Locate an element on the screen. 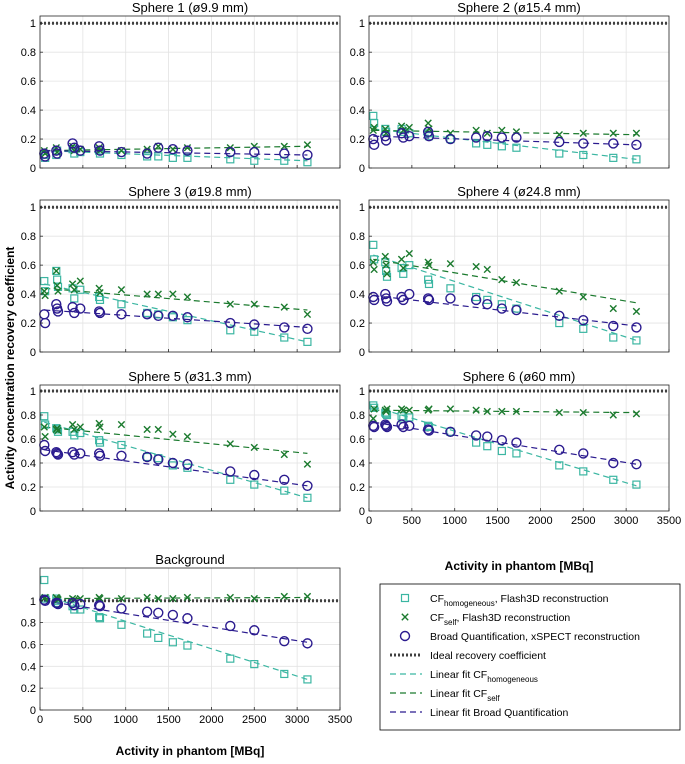 Image resolution: width=685 pixels, height=764 pixels. x-axis-label-background: Activity in phantom [MBq] is located at coordinates (190, 751).